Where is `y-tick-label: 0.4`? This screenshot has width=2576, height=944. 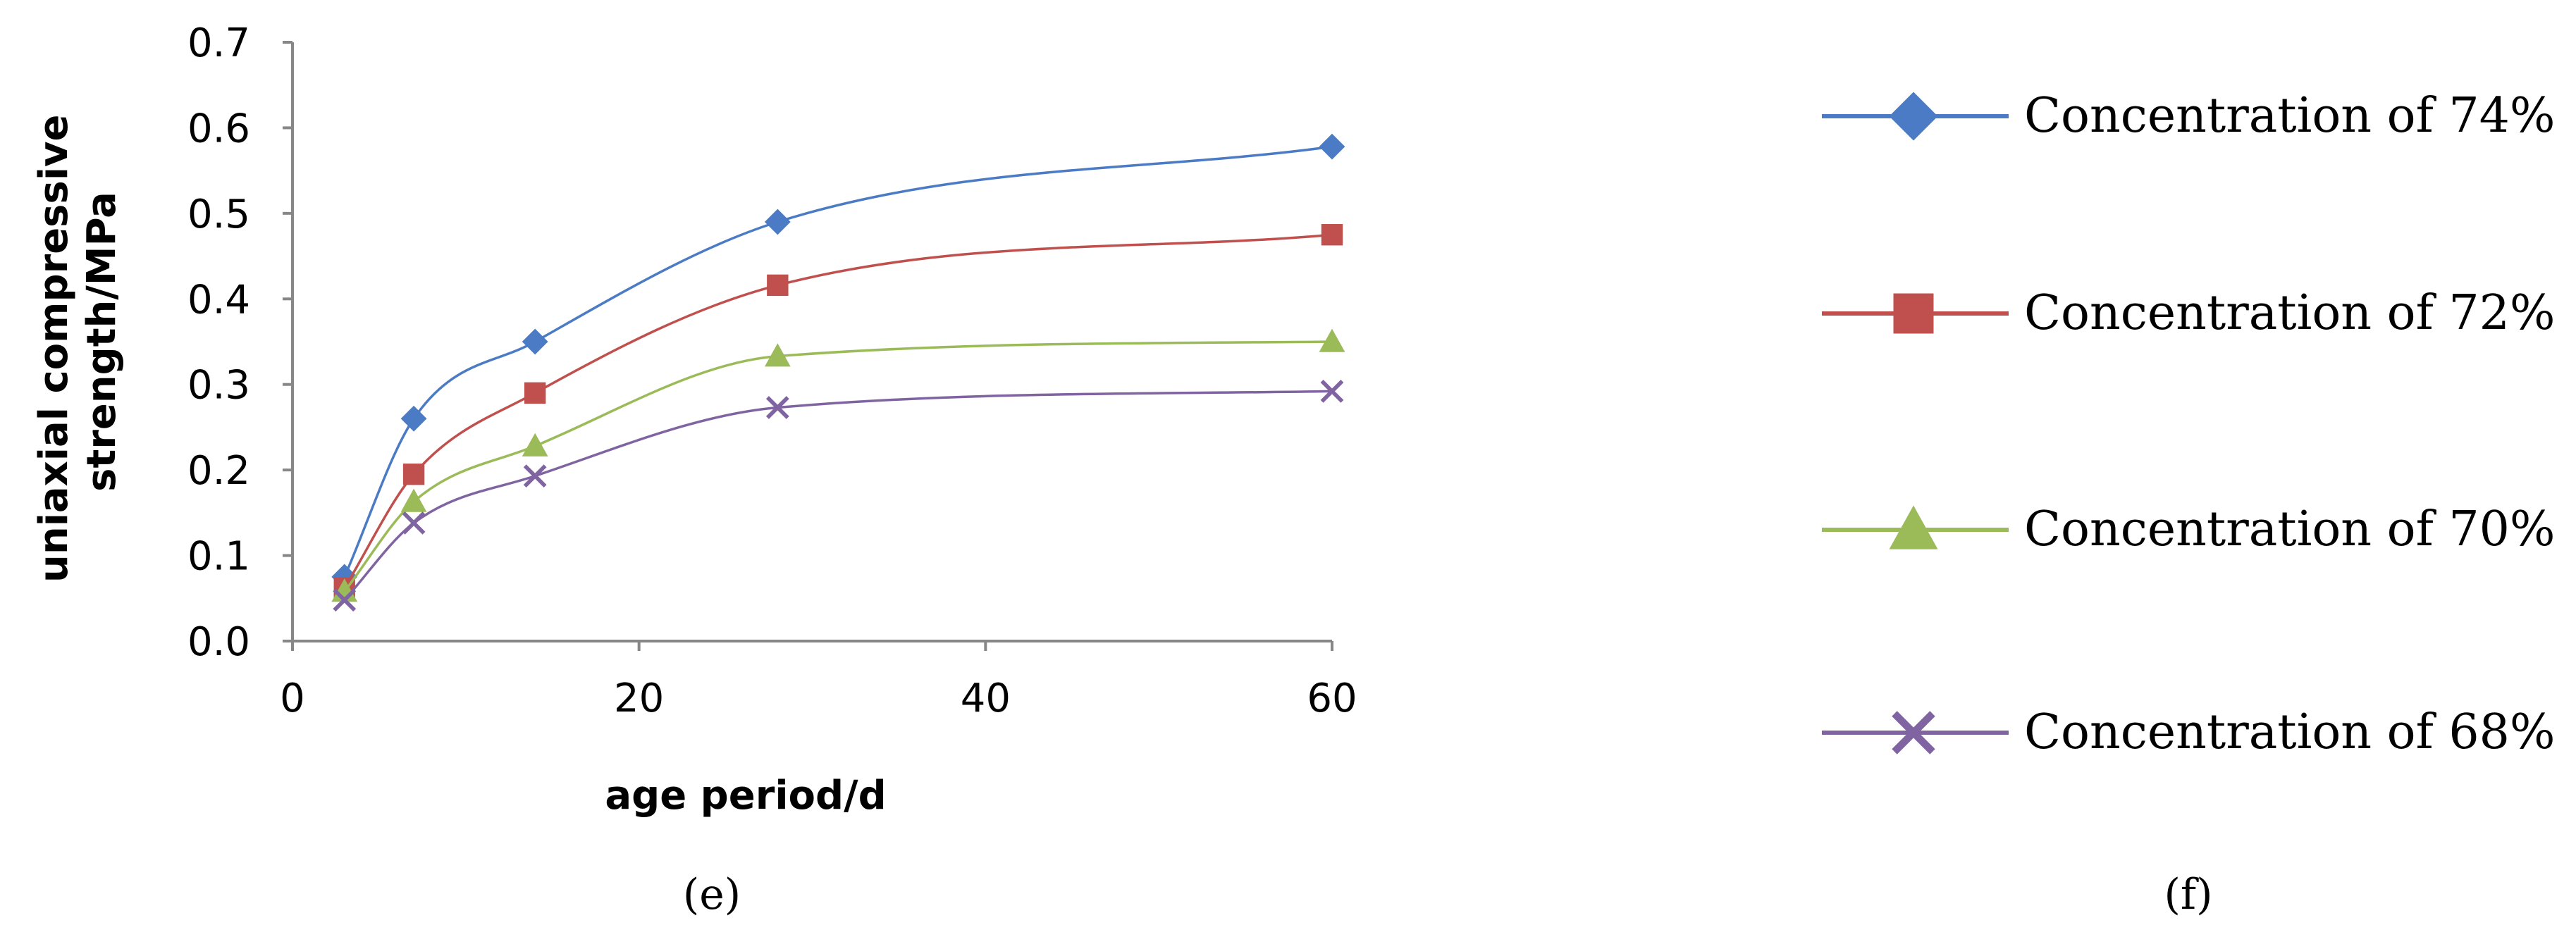 y-tick-label: 0.4 is located at coordinates (218, 300).